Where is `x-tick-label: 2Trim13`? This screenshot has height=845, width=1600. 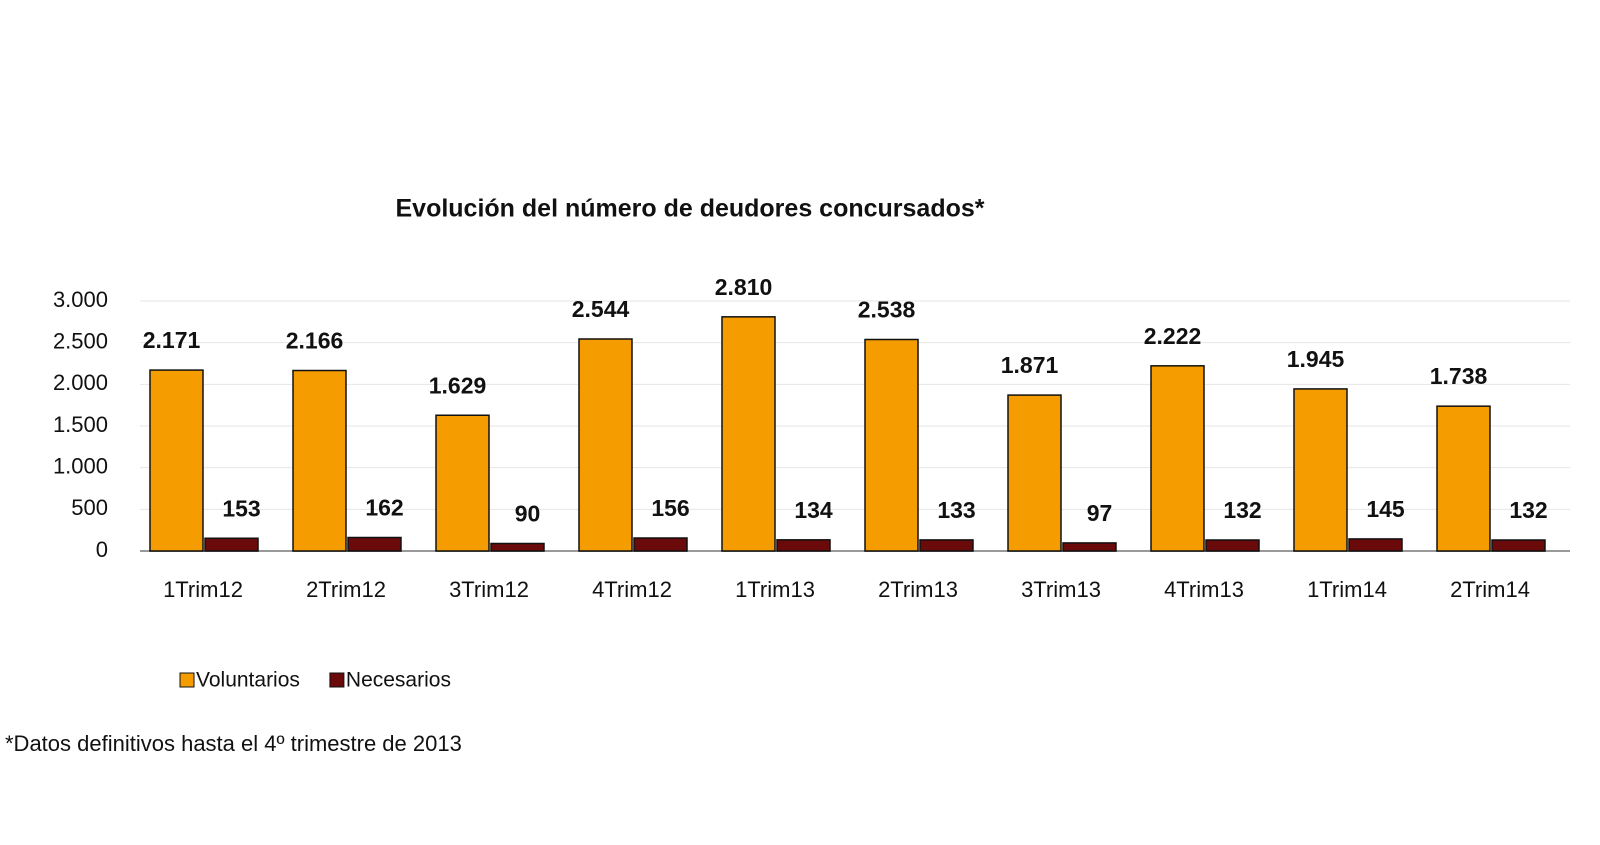 x-tick-label: 2Trim13 is located at coordinates (918, 589).